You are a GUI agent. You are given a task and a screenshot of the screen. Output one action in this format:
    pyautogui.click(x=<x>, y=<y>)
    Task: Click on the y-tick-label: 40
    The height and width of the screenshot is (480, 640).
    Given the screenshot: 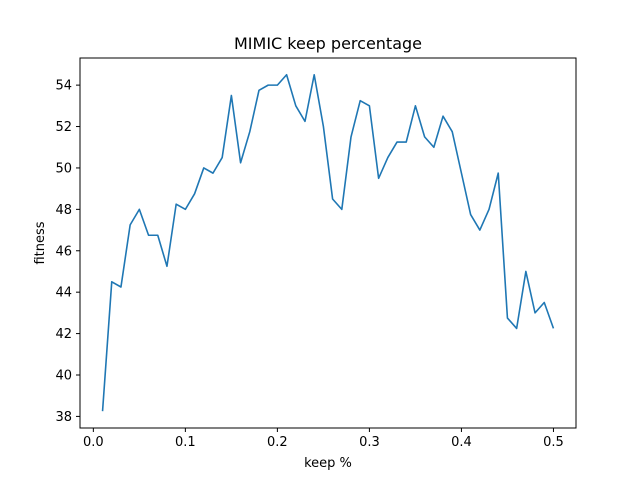 What is the action you would take?
    pyautogui.click(x=63, y=375)
    